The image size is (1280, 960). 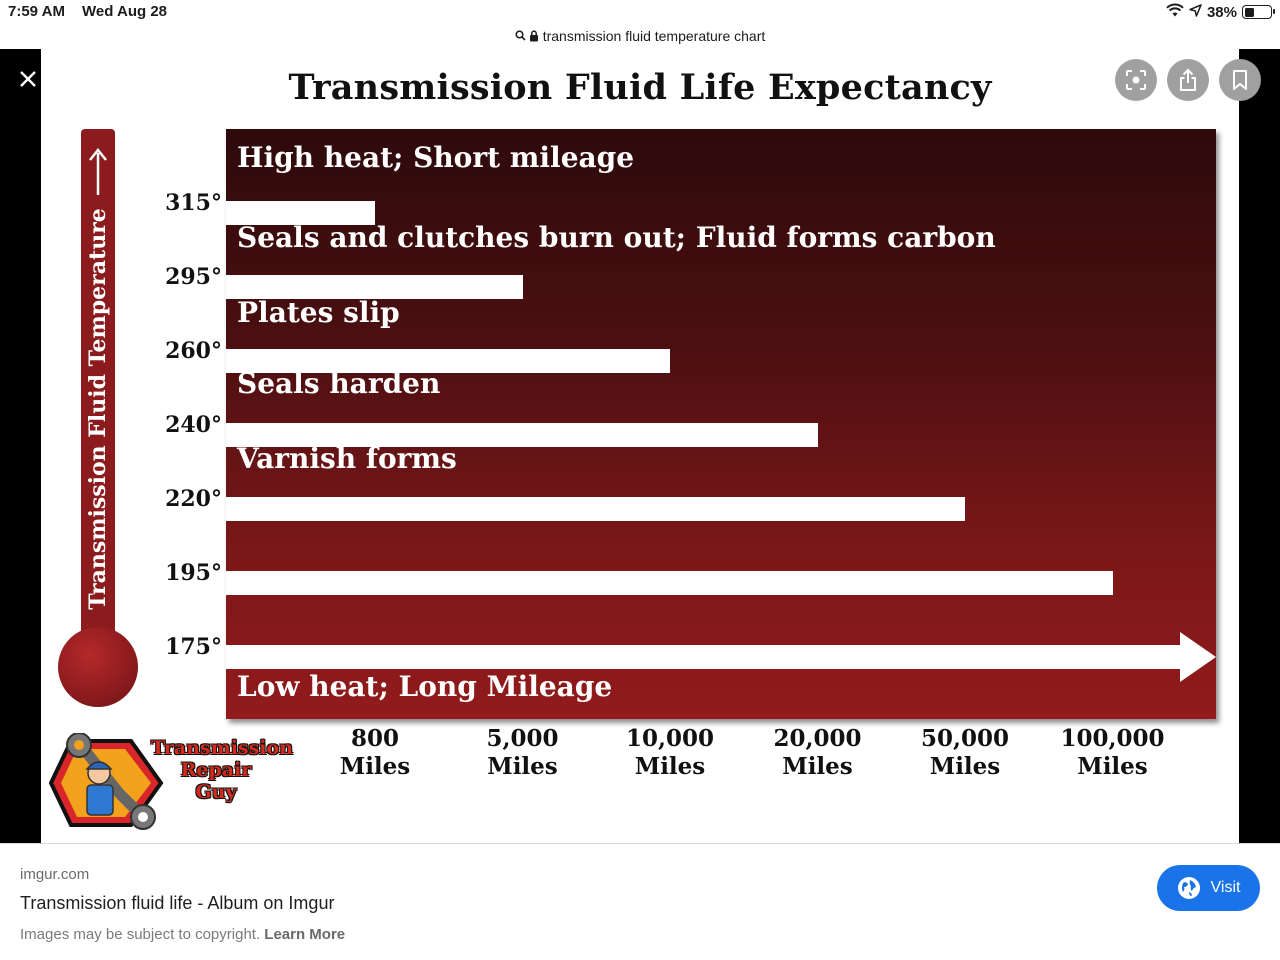 What do you see at coordinates (55, 874) in the screenshot?
I see `source-domain: imgur.com` at bounding box center [55, 874].